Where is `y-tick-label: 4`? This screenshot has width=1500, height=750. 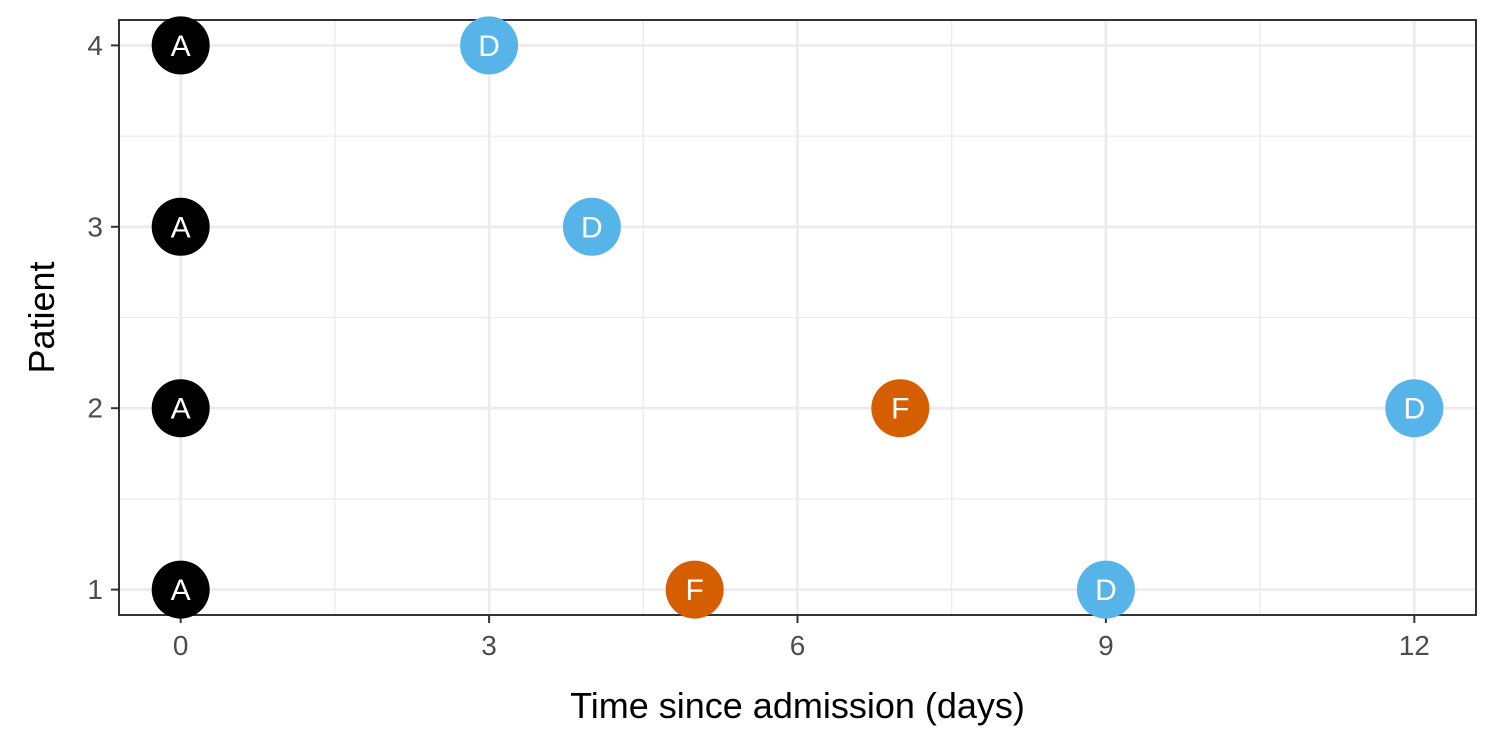
y-tick-label: 4 is located at coordinates (95, 45).